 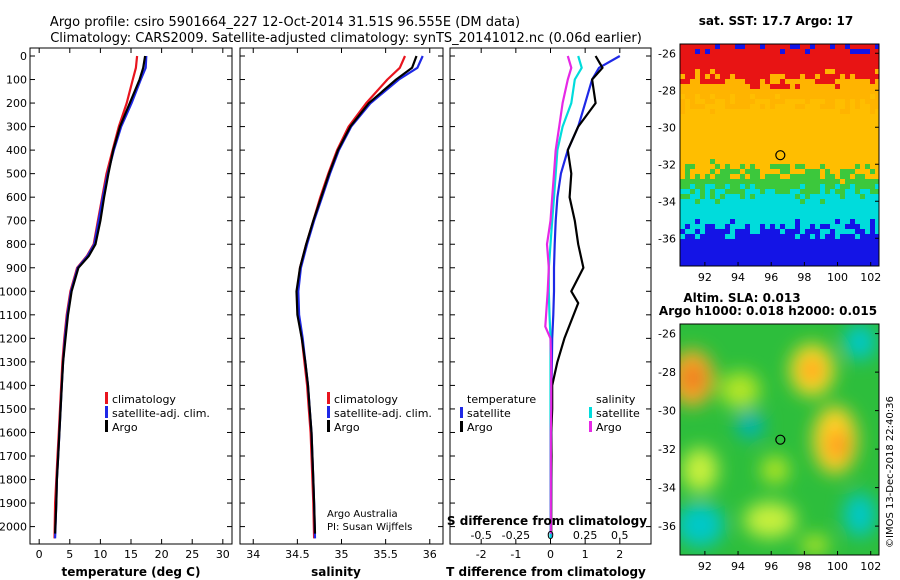 I want to click on map-y-tick-label: -26, so click(x=667, y=53).